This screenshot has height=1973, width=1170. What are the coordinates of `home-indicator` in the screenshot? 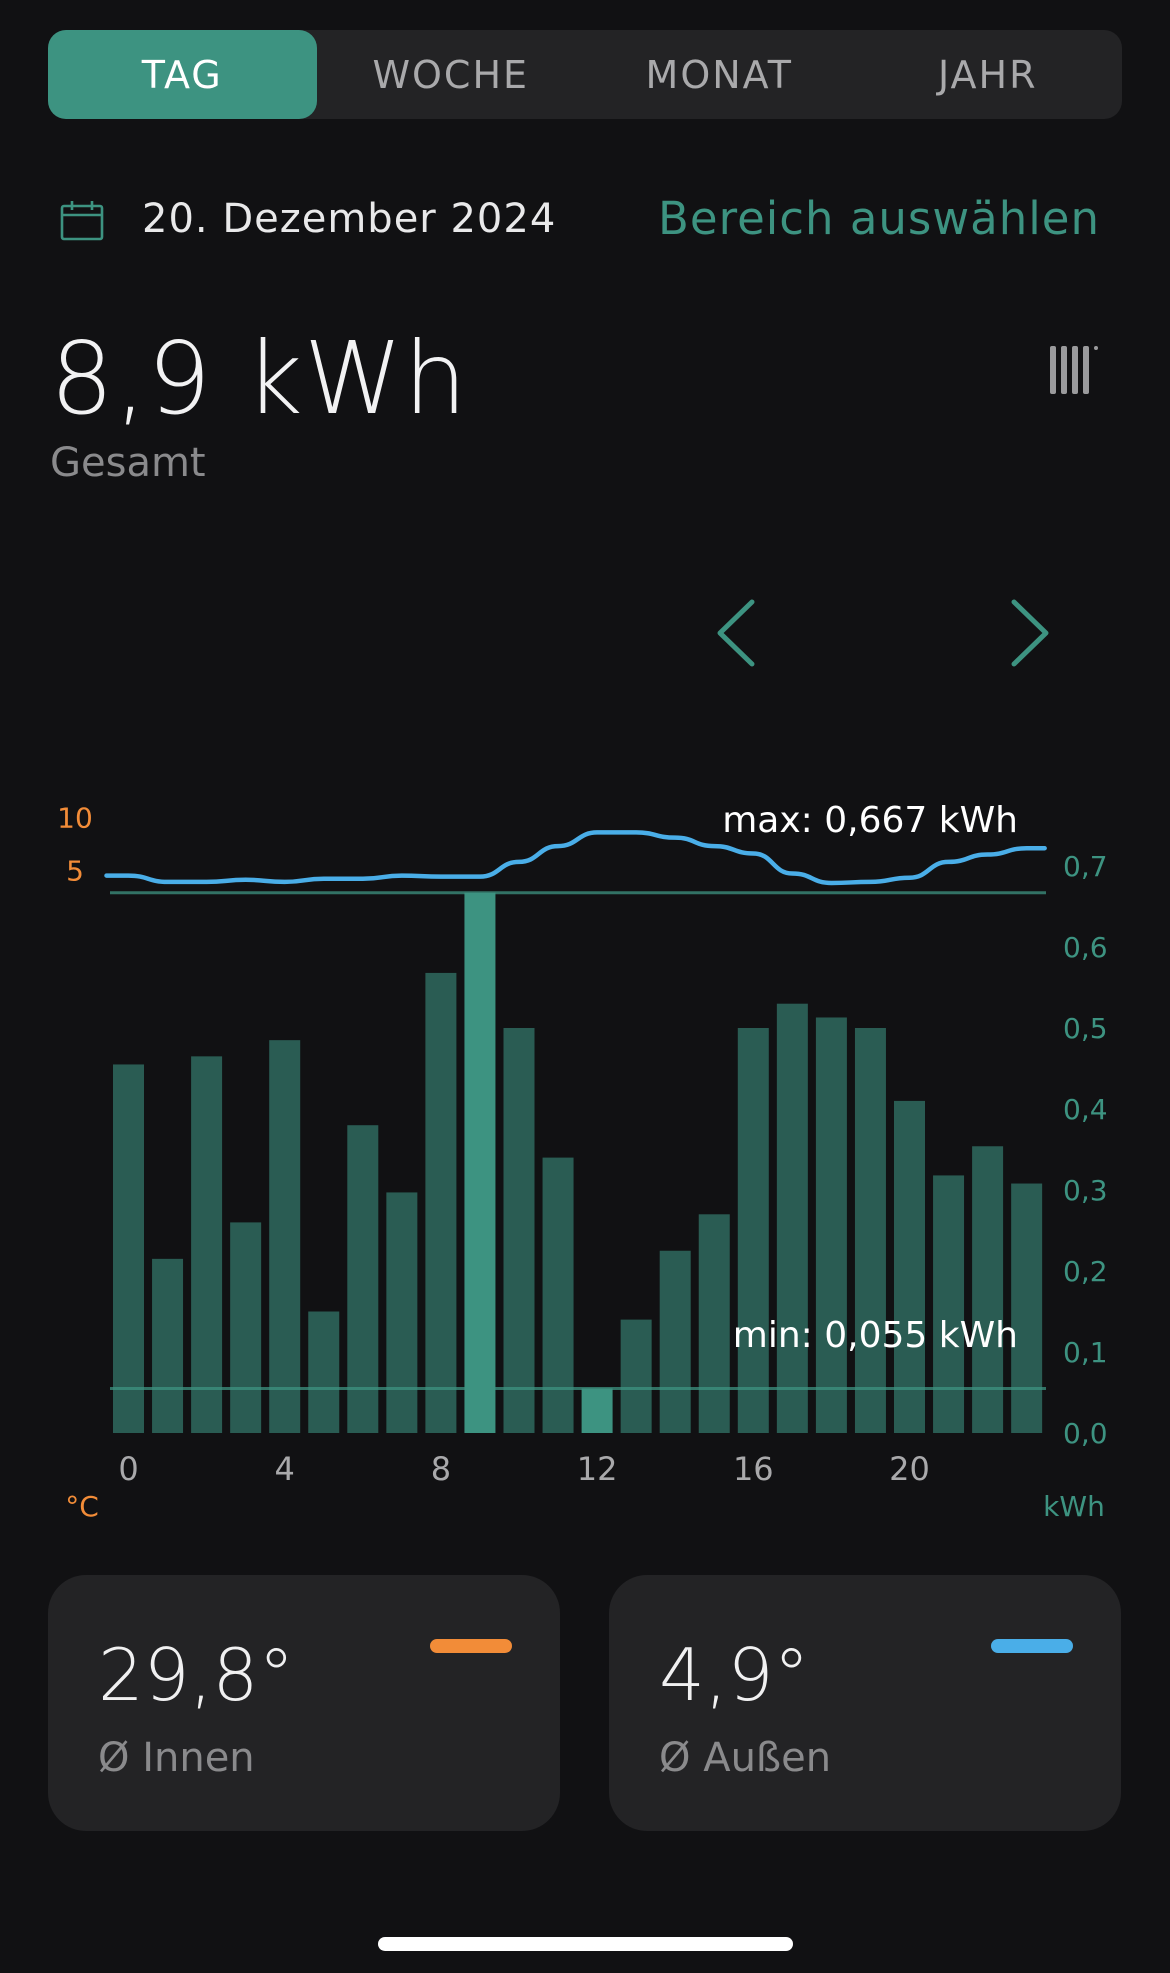 It's located at (585, 1944).